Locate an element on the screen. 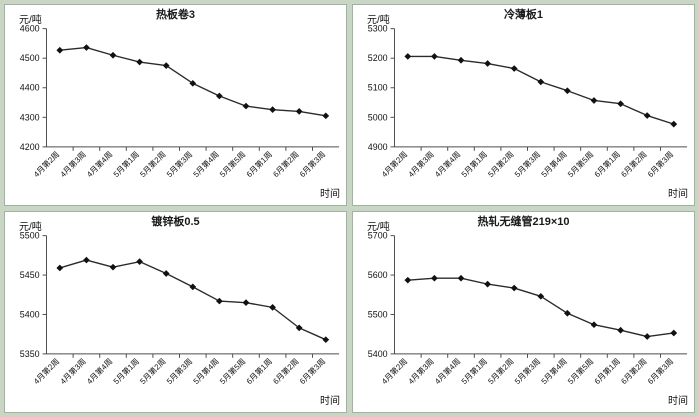 Image resolution: width=699 pixels, height=417 pixels. y-tick-label: 4900 is located at coordinates (378, 147).